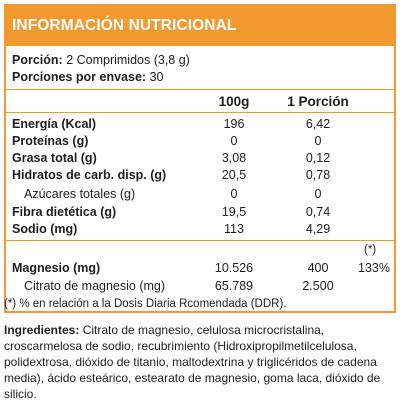 This screenshot has width=400, height=402. Describe the element at coordinates (54, 158) in the screenshot. I see `nutrient-name: Grasa total (g)` at that location.